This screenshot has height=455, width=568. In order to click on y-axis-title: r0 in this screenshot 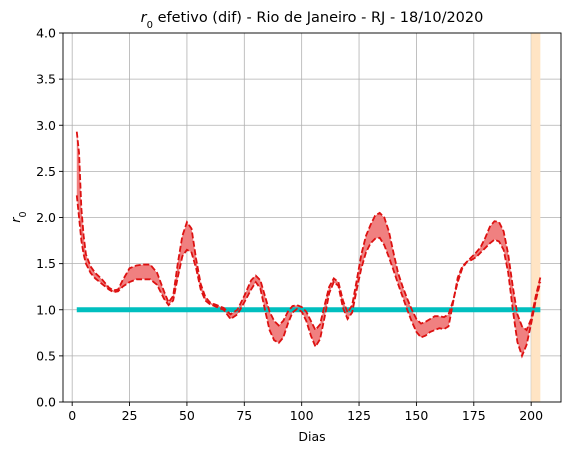, I will do `click(18, 216)`.